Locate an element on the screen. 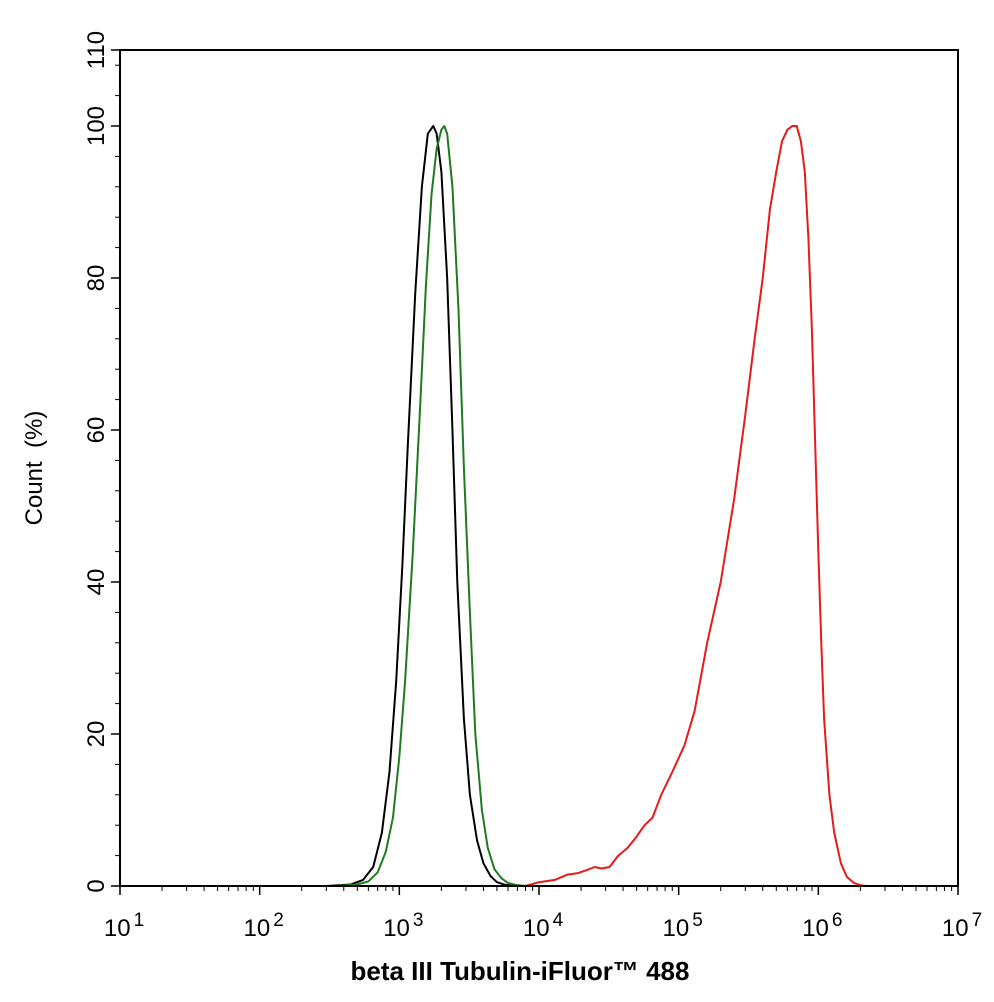 The height and width of the screenshot is (1002, 994). x-axis-label: beta III Tubulin-iFluor™ 488 is located at coordinates (520, 971).